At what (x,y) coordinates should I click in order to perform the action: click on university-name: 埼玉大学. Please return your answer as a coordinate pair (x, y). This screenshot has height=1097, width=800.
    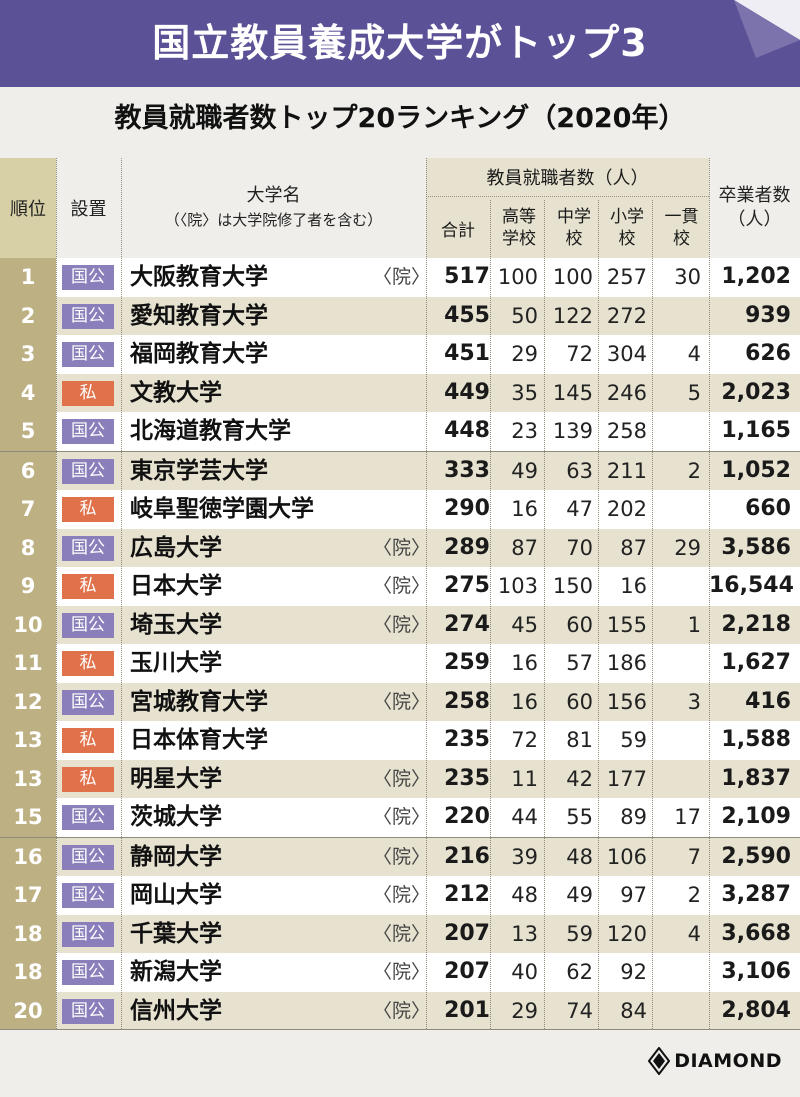
    Looking at the image, I should click on (176, 624).